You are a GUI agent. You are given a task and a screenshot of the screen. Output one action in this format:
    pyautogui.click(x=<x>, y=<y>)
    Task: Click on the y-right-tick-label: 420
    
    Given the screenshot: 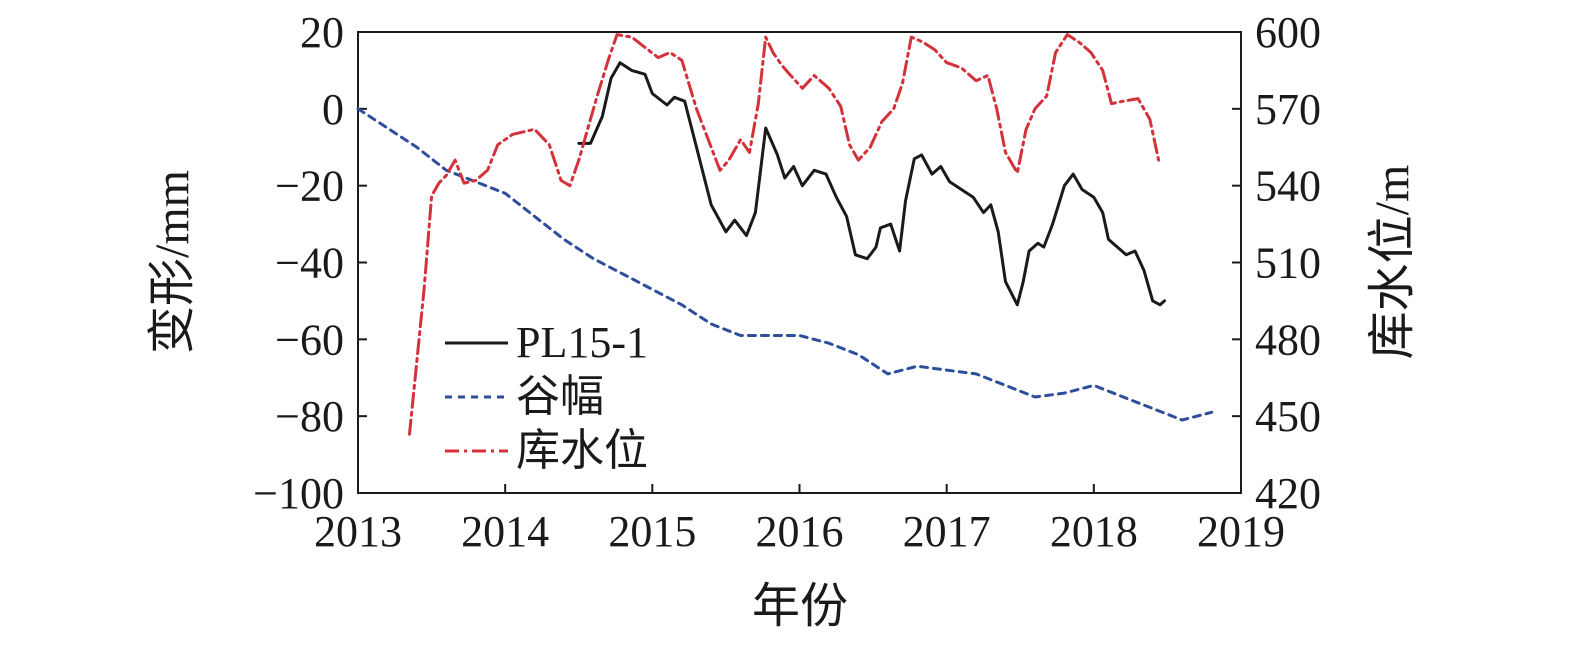 What is the action you would take?
    pyautogui.click(x=1288, y=493)
    